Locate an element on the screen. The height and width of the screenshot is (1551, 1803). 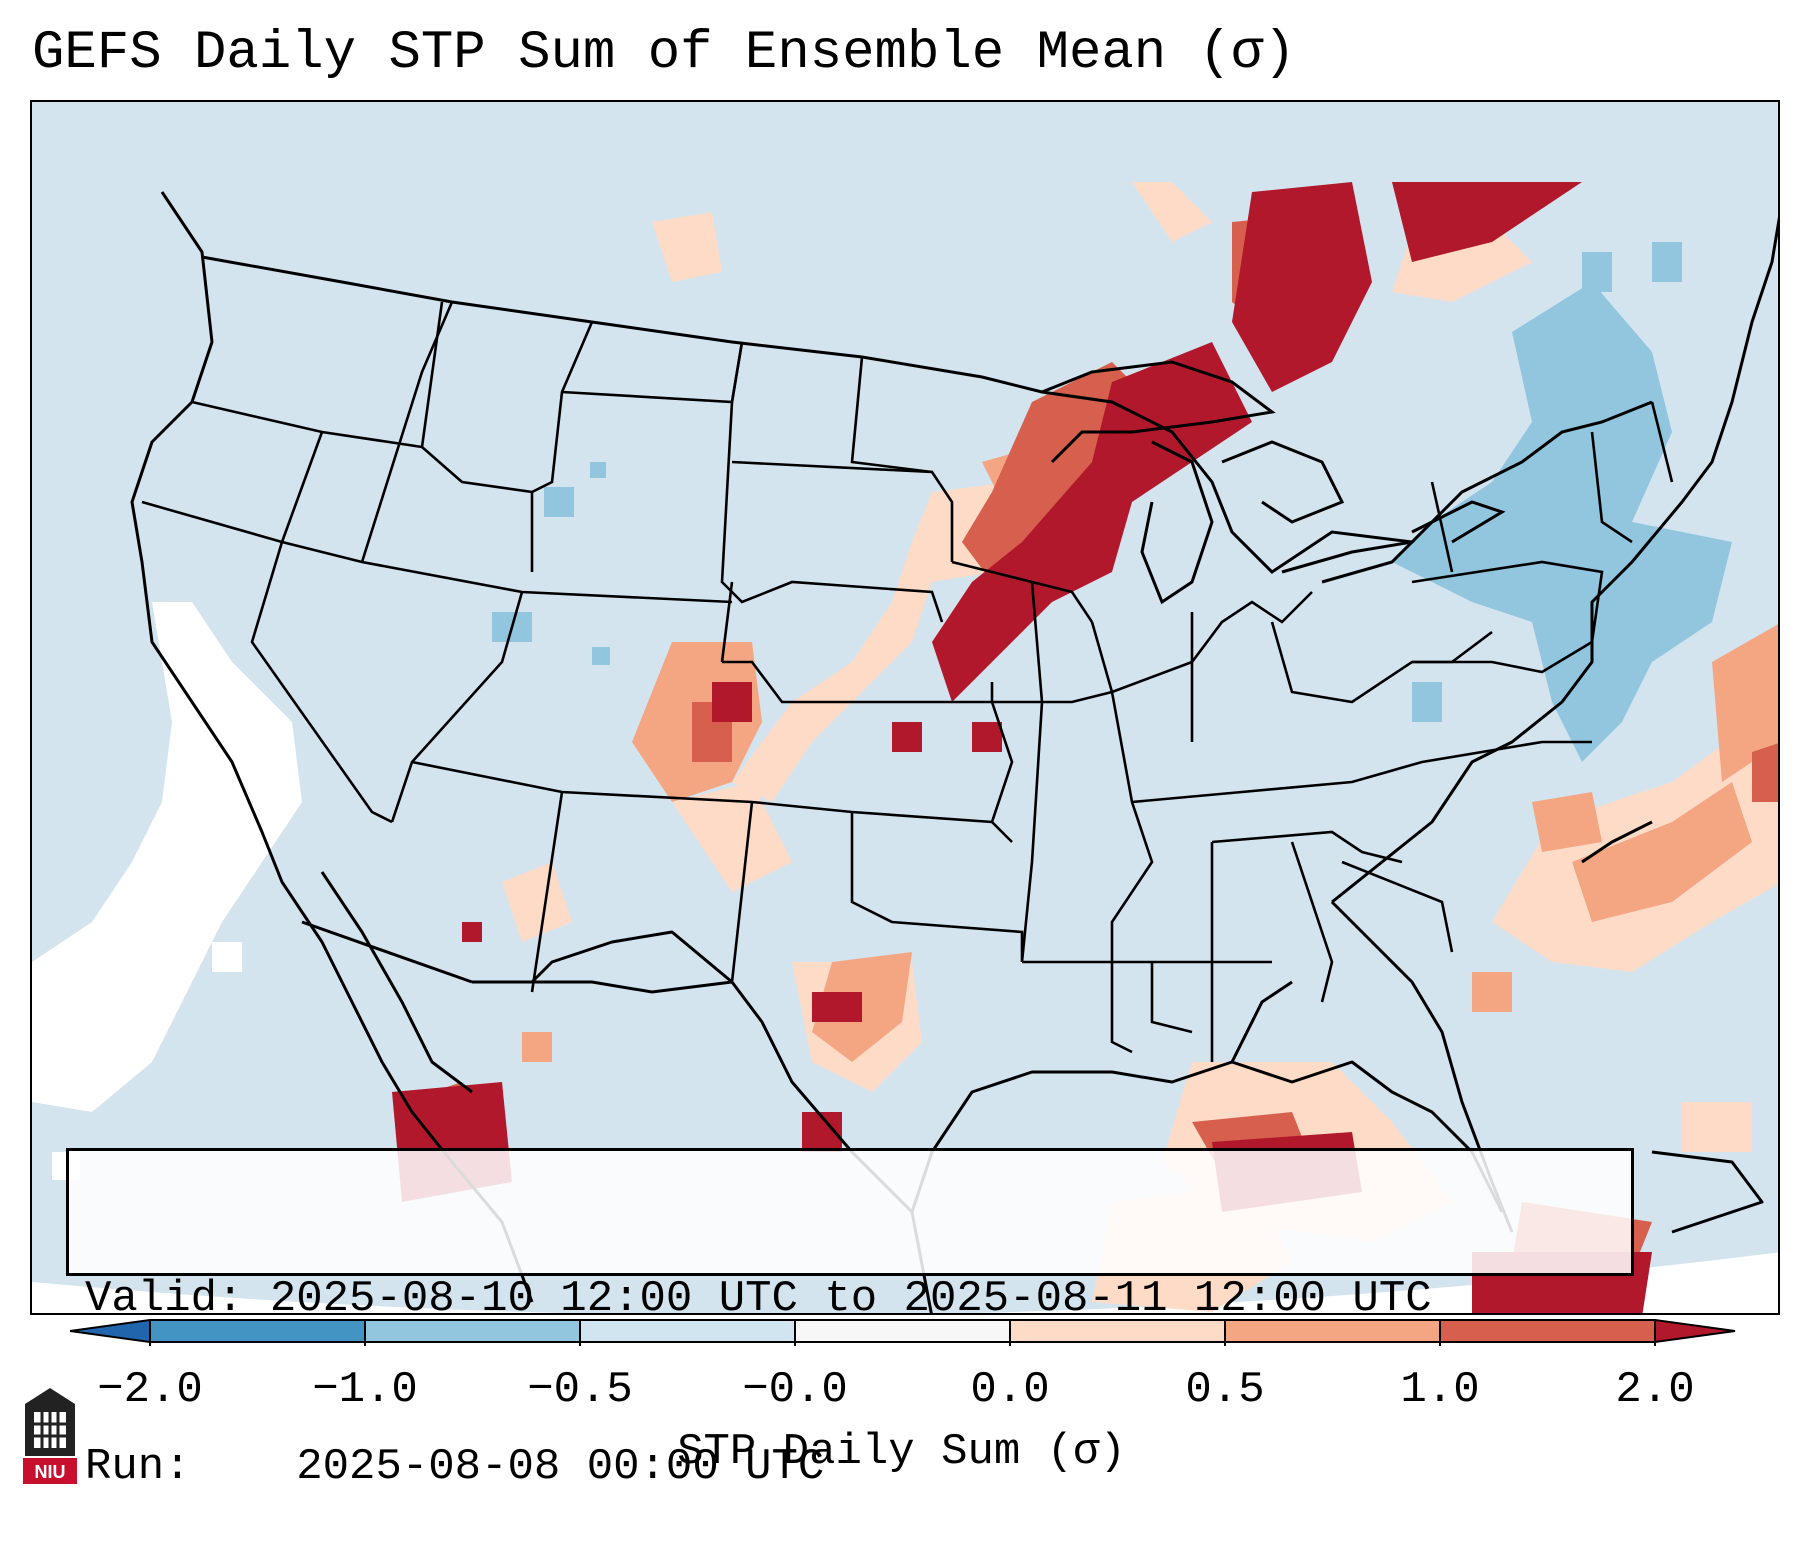
colorbar-tick-label: −0.5 is located at coordinates (580, 1390).